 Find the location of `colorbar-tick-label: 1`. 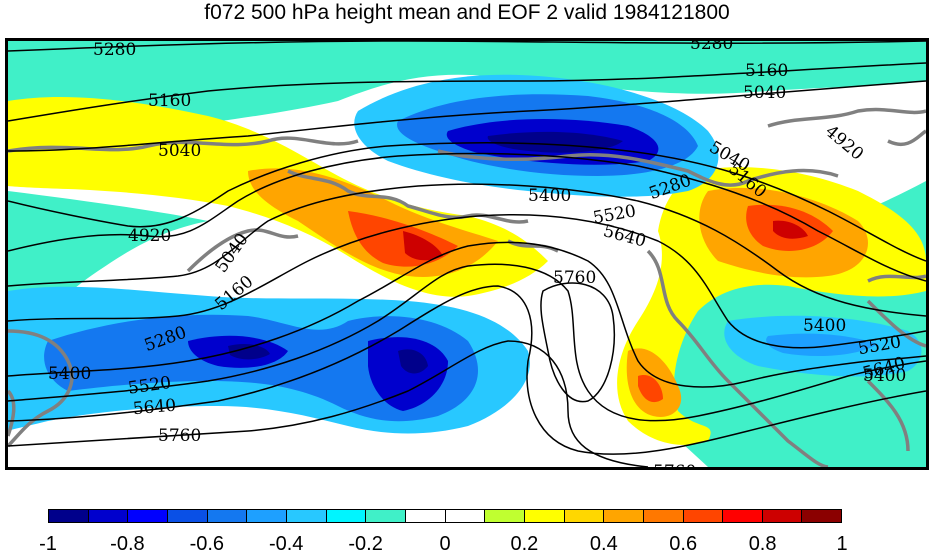

colorbar-tick-label: 1 is located at coordinates (842, 544).